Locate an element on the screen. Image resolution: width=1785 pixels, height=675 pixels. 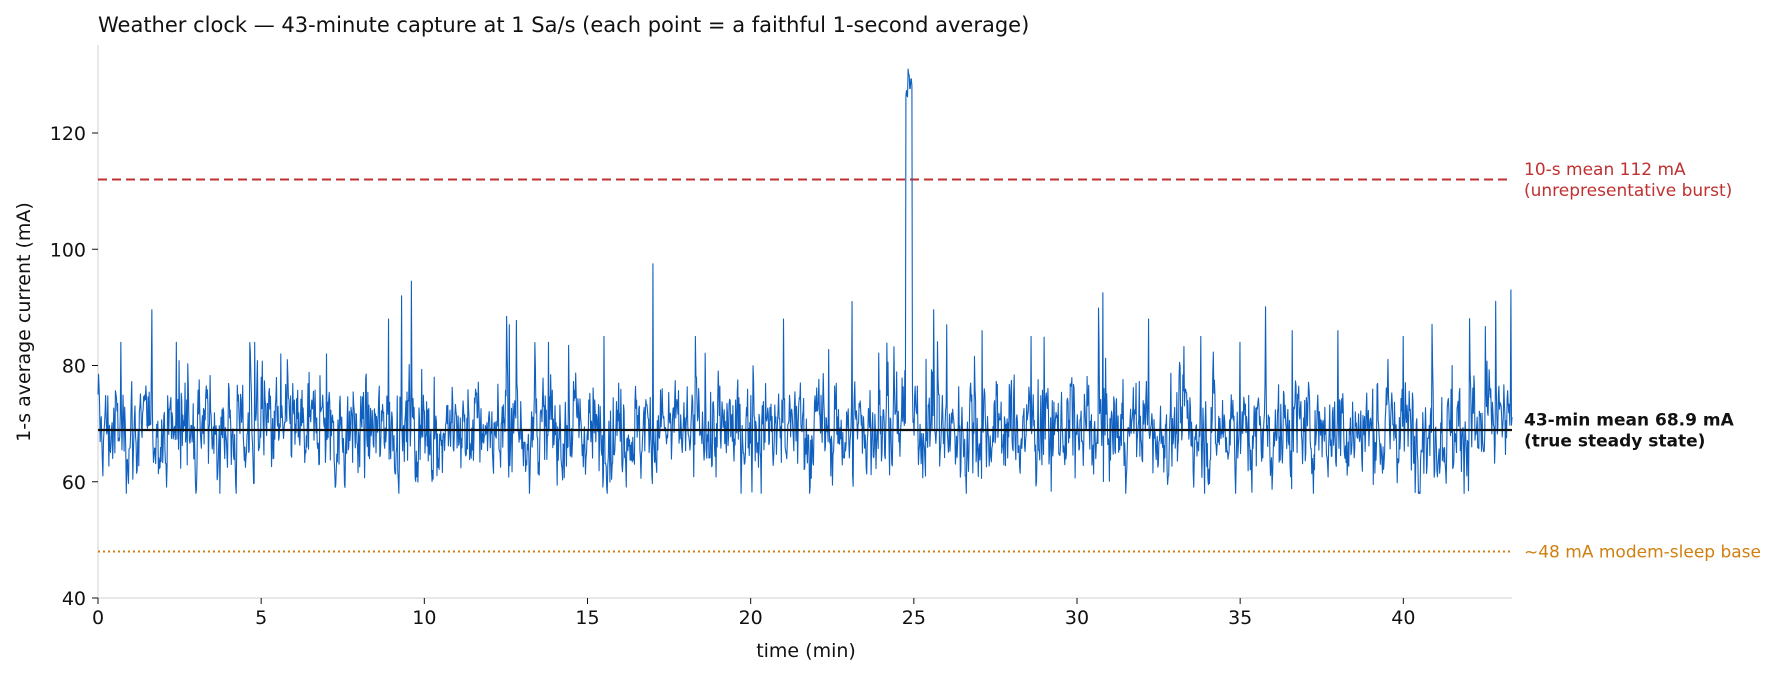
x-tick-label: 5 is located at coordinates (261, 618).